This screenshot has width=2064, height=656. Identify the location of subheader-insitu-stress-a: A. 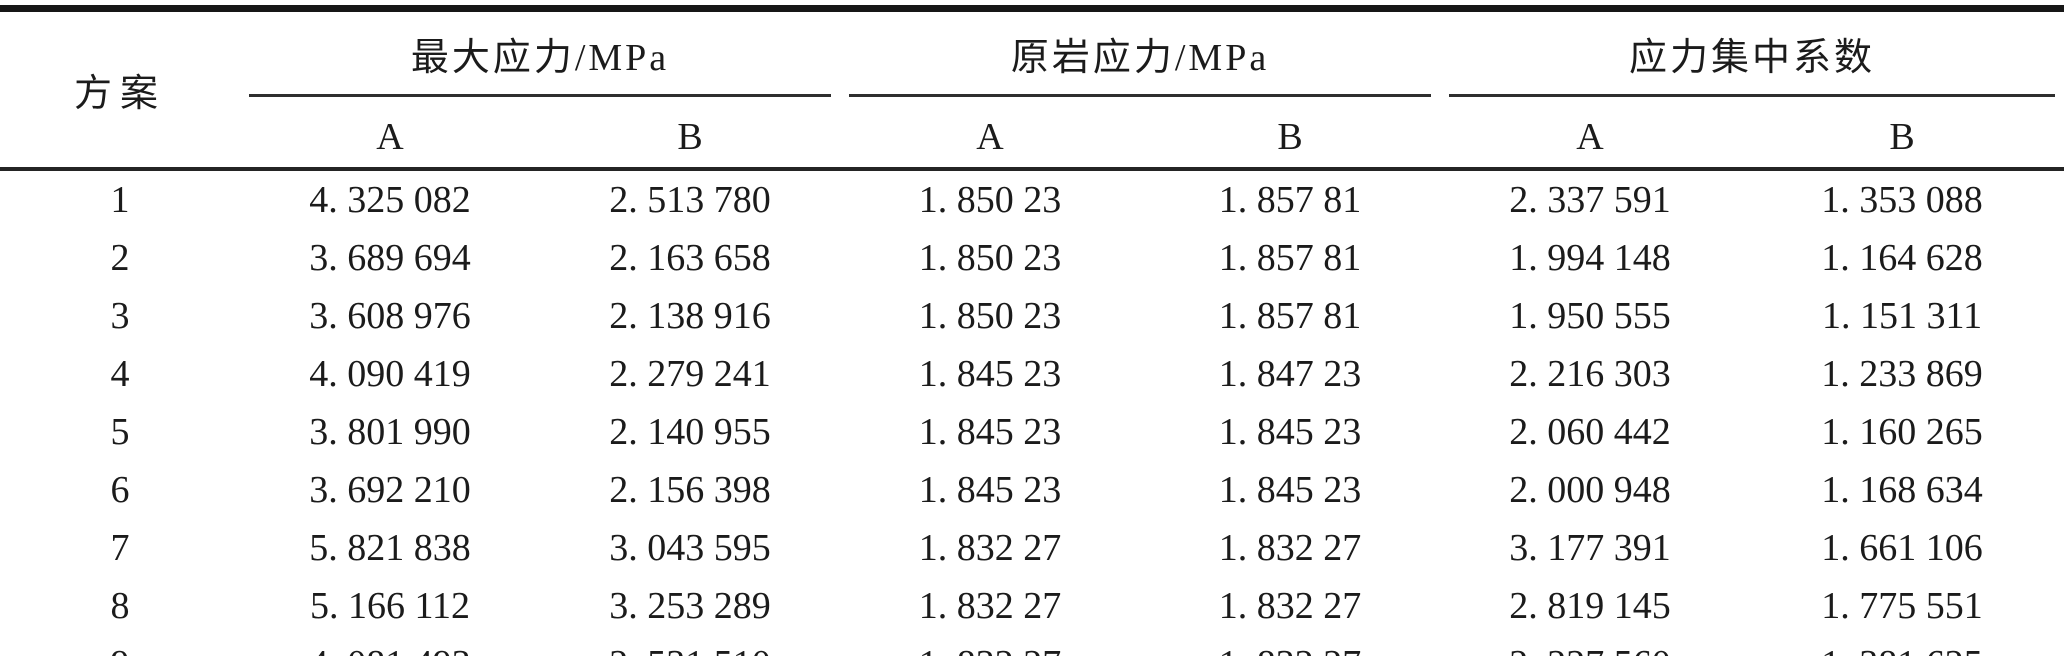
(990, 134).